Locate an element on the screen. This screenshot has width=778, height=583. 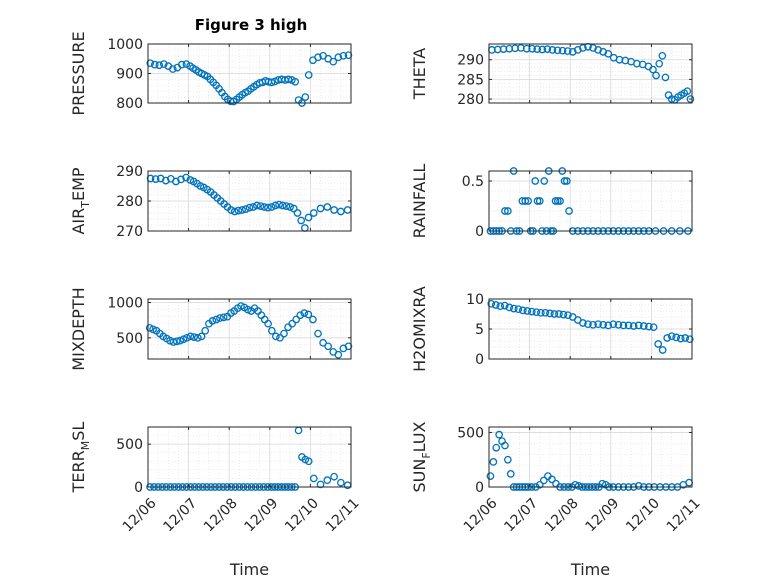
y-axis-label: SUNFLUX is located at coordinates (421, 456).